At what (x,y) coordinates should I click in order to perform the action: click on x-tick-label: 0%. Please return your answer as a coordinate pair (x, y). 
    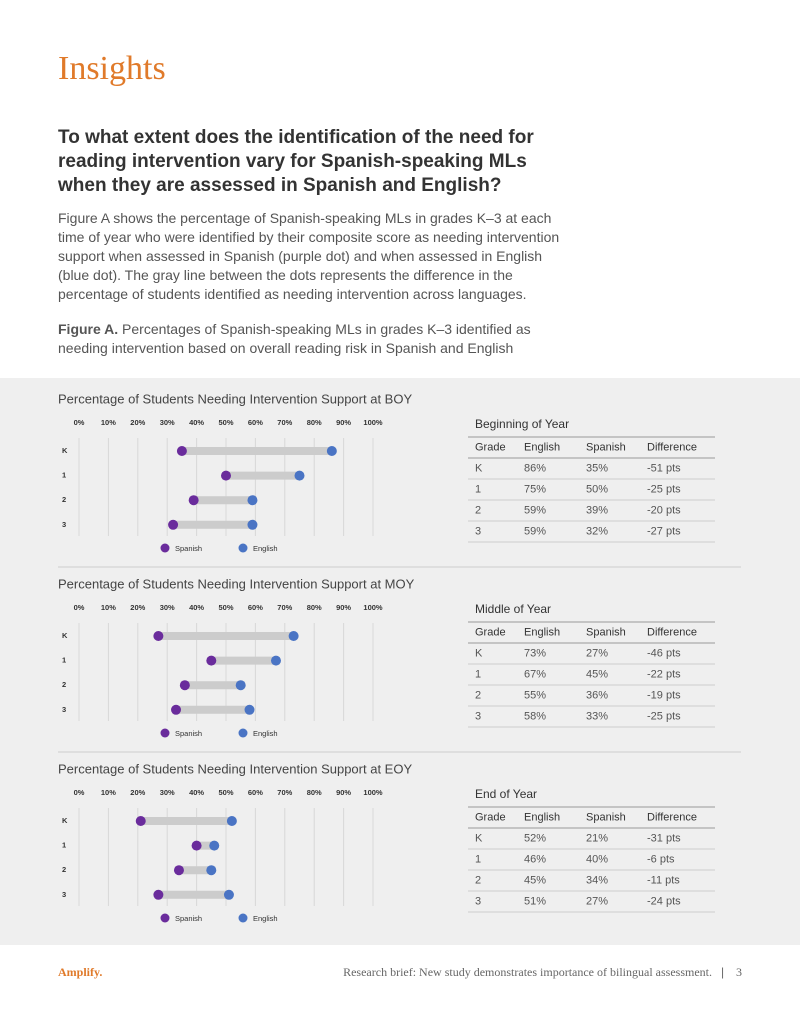
    Looking at the image, I should click on (79, 422).